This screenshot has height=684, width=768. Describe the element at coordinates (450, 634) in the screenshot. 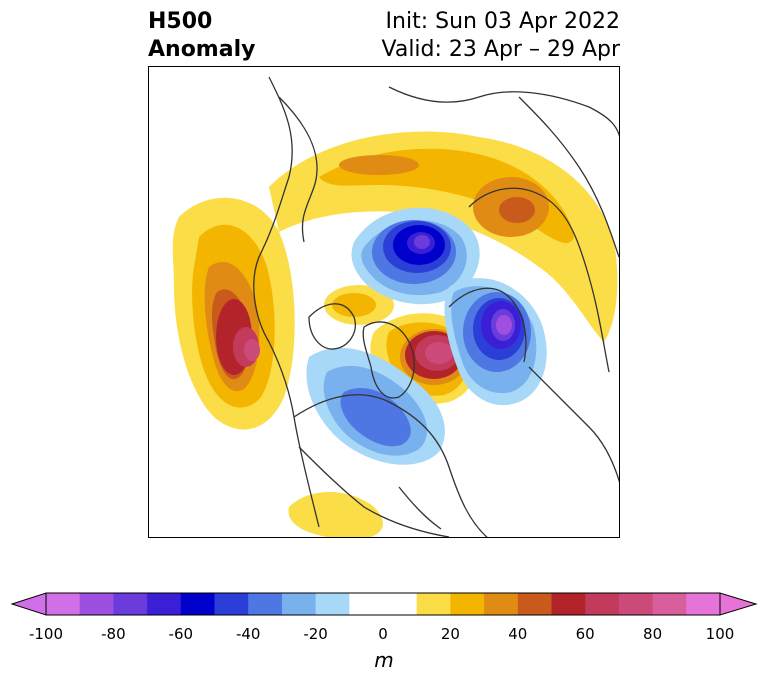

I see `colorbar-tick-label: 20` at that location.